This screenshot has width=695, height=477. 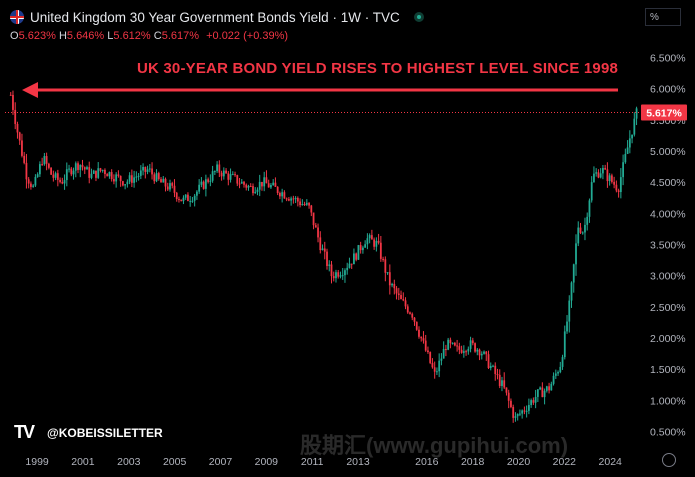 What do you see at coordinates (434, 444) in the screenshot?
I see `watermark: 股期汇(www.gupihui.com)` at bounding box center [434, 444].